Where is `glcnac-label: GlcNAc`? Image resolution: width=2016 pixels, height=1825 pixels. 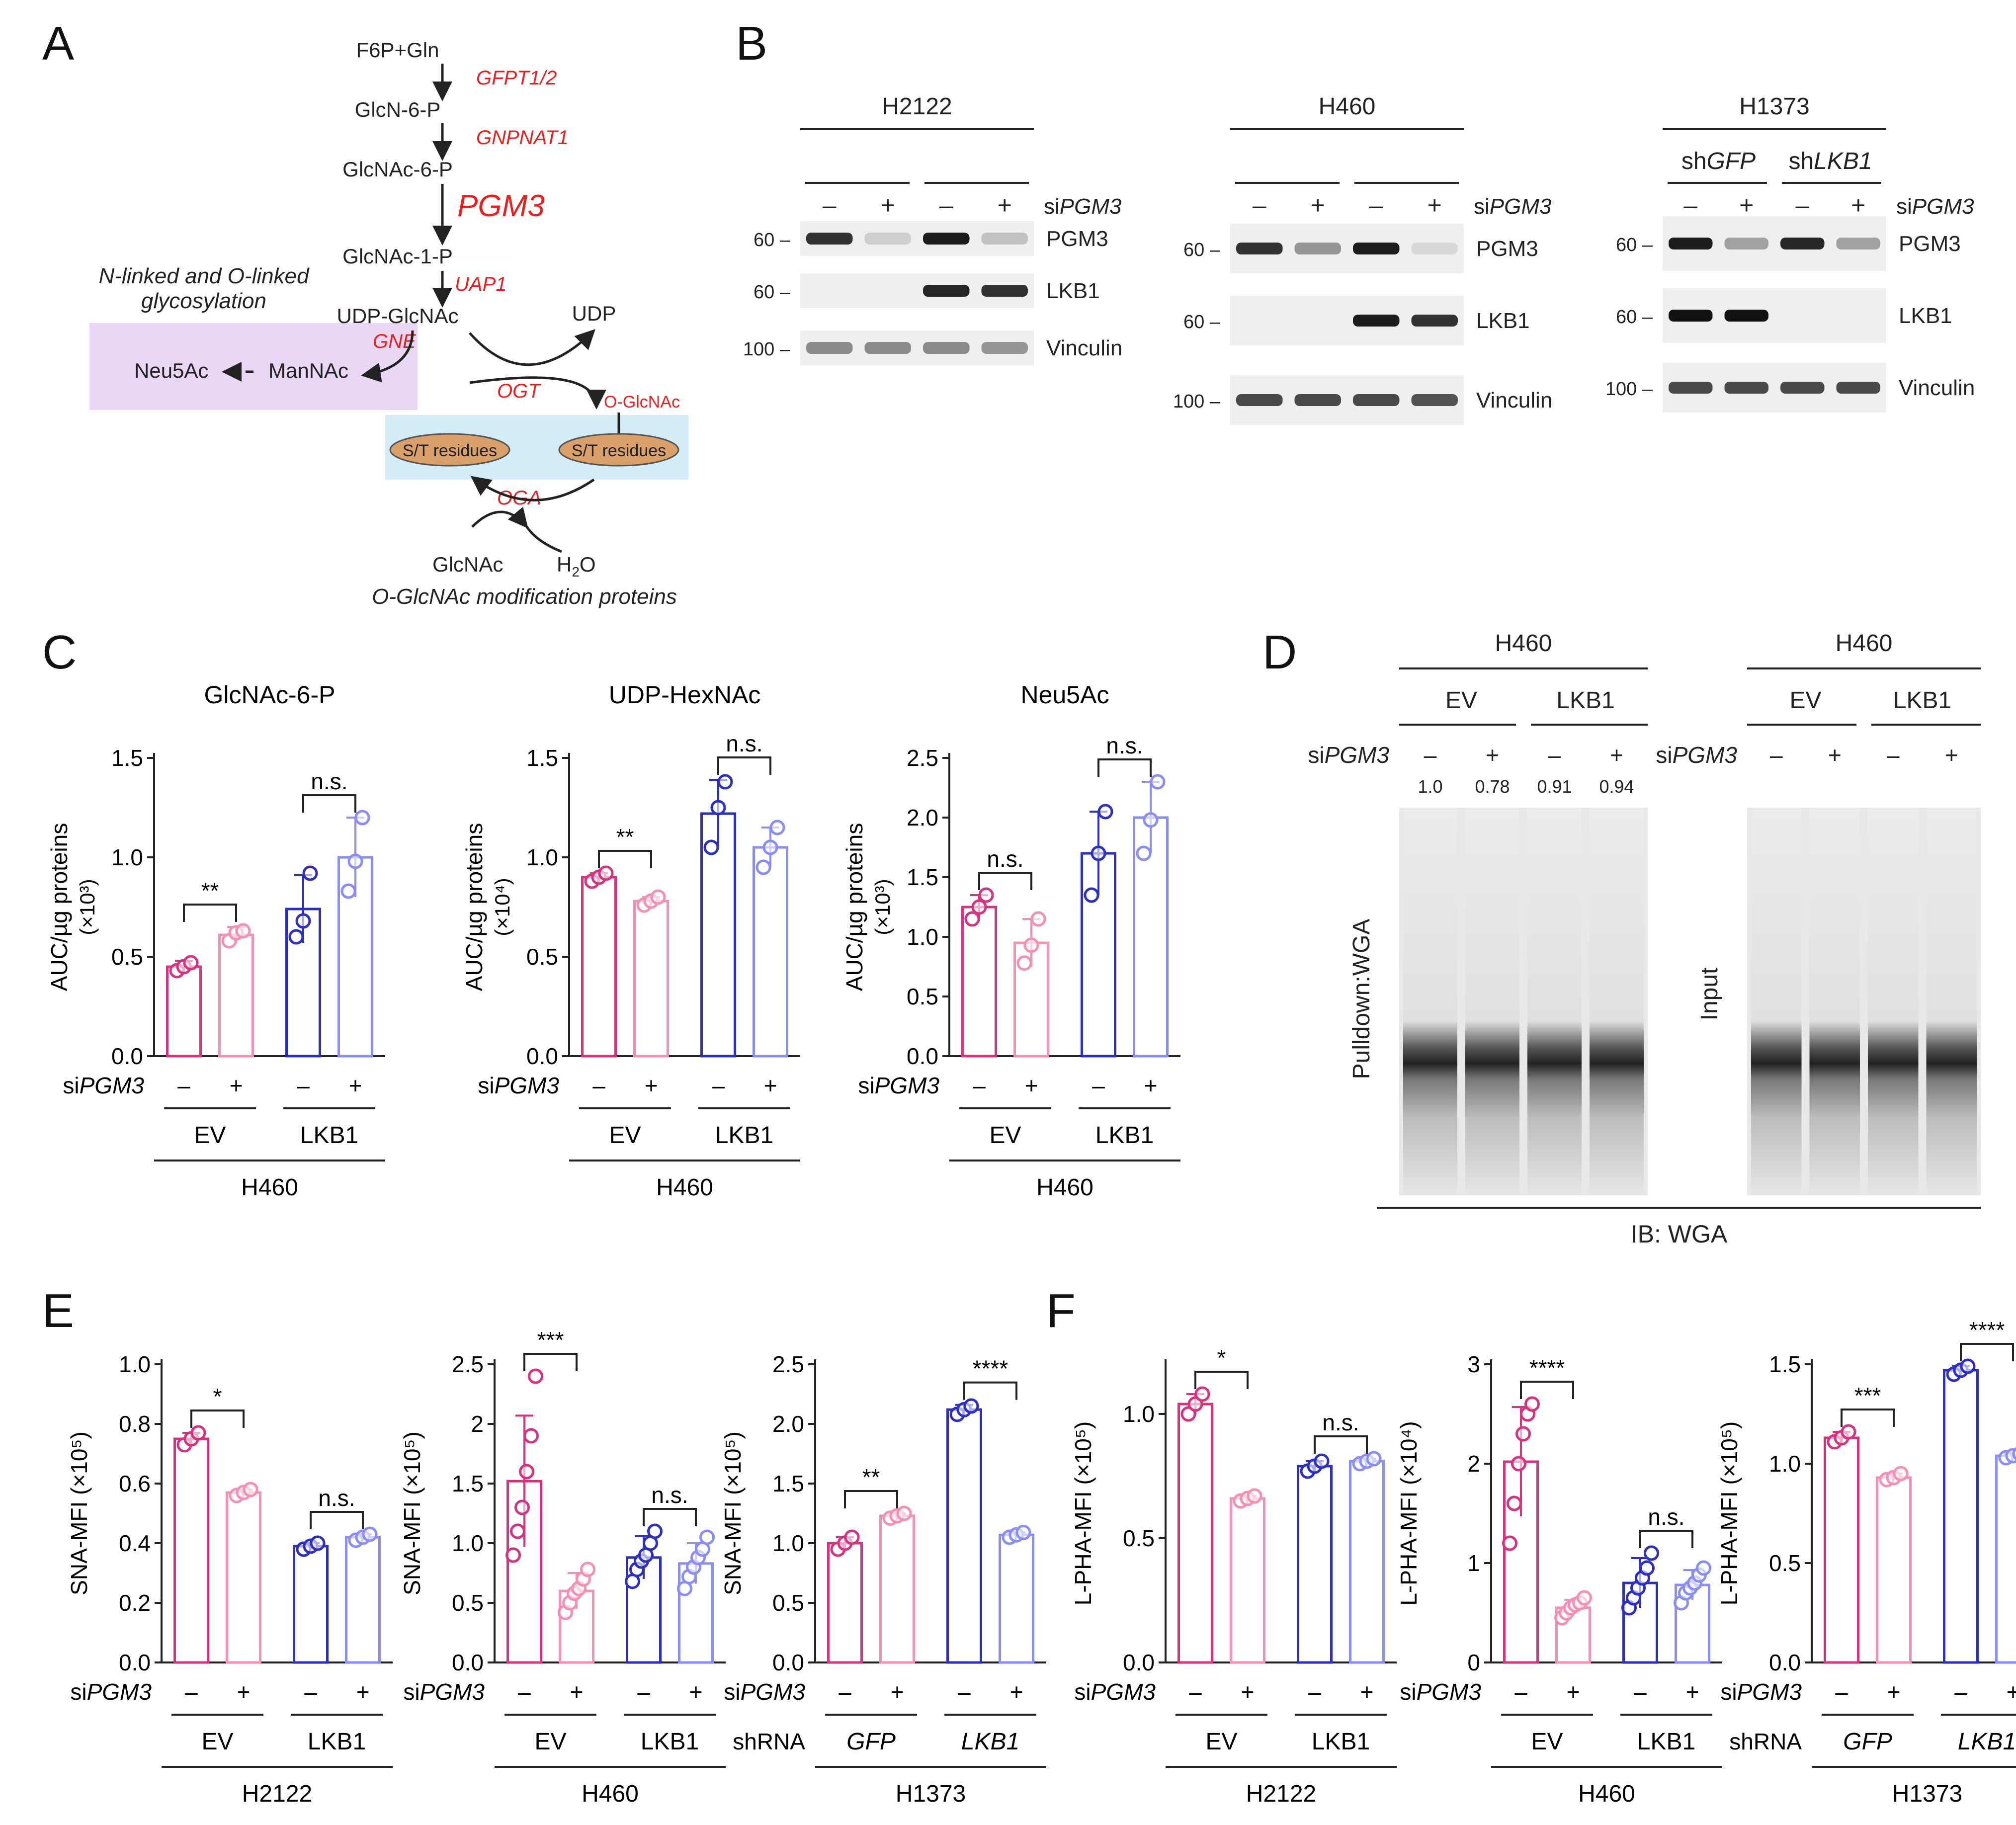 glcnac-label: GlcNAc is located at coordinates (467, 564).